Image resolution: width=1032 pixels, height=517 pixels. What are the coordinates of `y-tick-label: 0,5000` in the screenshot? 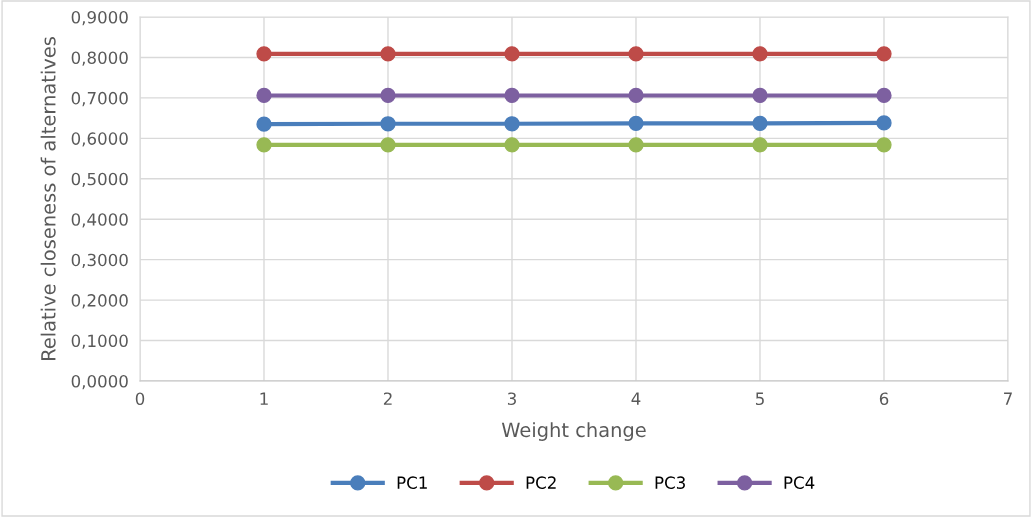 It's located at (99, 180).